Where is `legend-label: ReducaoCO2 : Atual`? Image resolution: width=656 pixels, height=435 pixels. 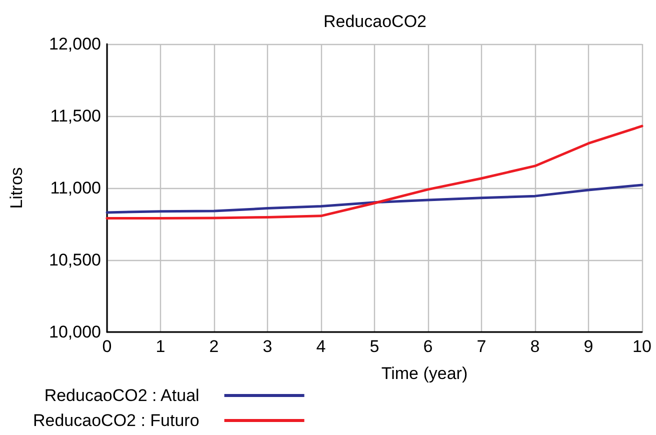 legend-label: ReducaoCO2 : Atual is located at coordinates (122, 395).